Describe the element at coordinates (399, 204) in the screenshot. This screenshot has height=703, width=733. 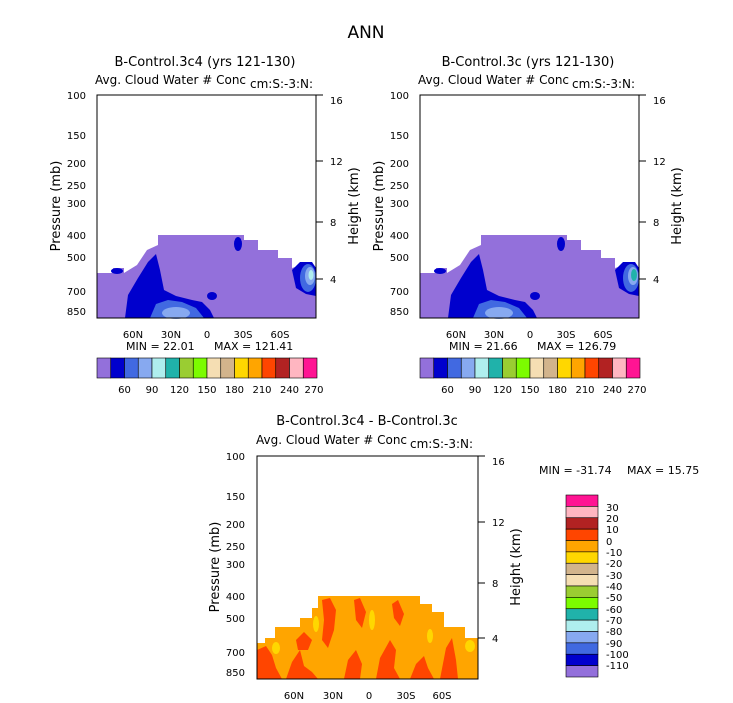
I see `panel-2-y-axis: 100 150 200 250 300 400 500 700 850` at that location.